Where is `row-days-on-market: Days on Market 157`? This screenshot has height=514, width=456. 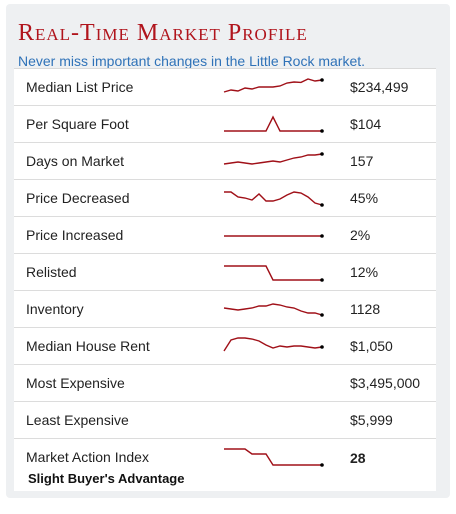
row-days-on-market: Days on Market 157 is located at coordinates (225, 161).